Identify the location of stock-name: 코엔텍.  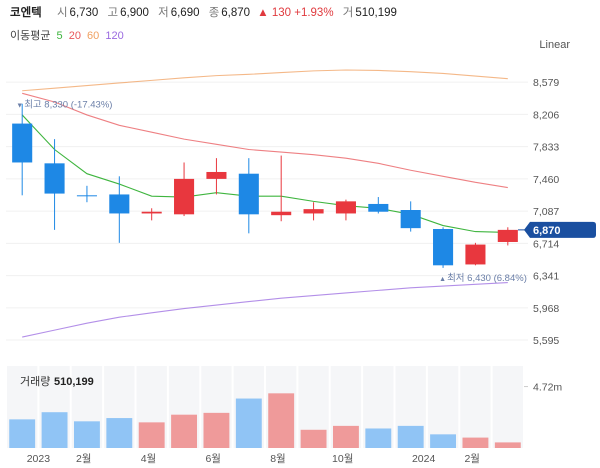
(26, 13).